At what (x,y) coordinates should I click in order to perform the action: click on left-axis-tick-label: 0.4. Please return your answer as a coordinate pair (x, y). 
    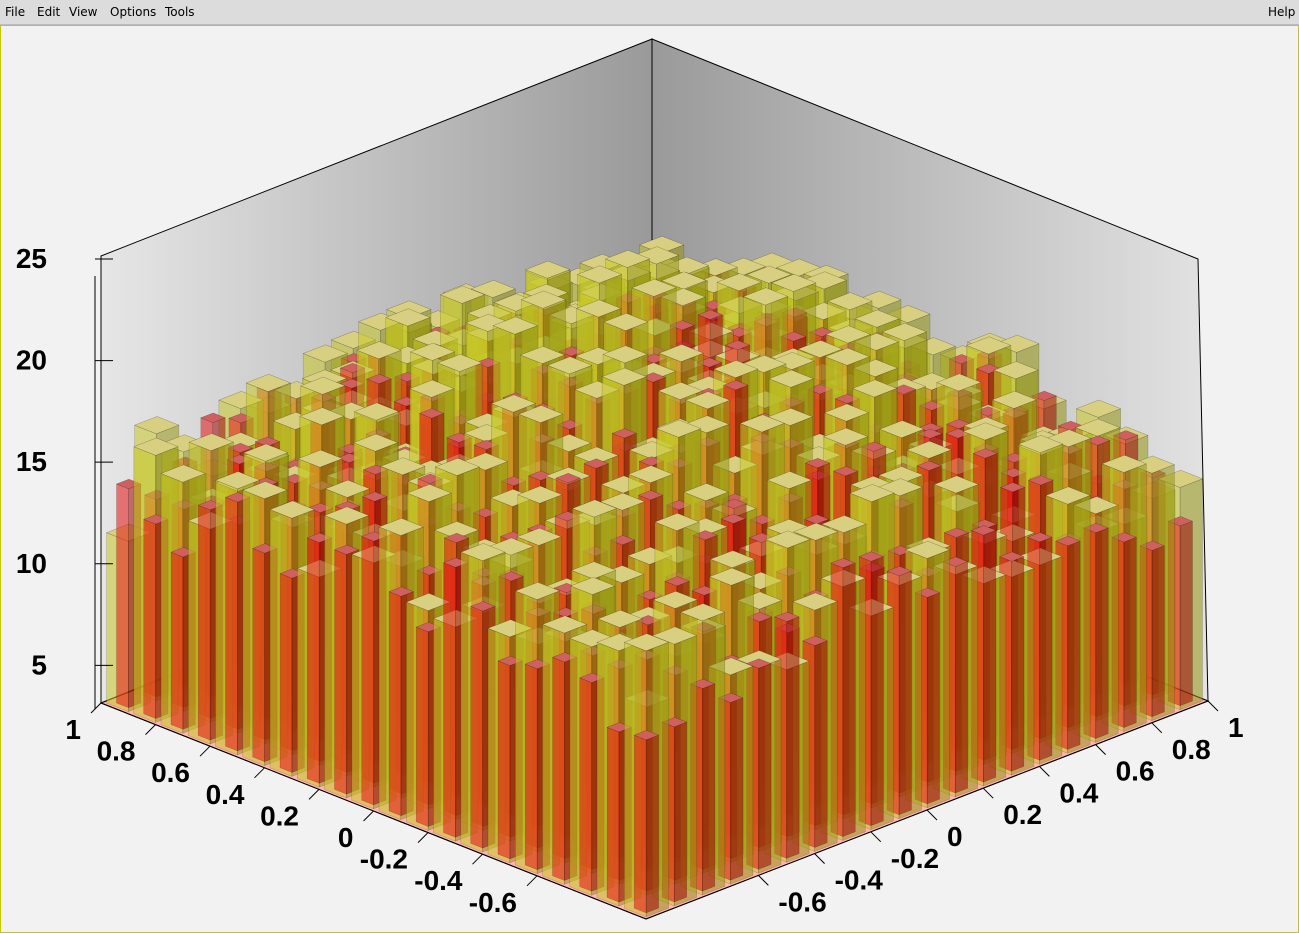
    Looking at the image, I should click on (225, 794).